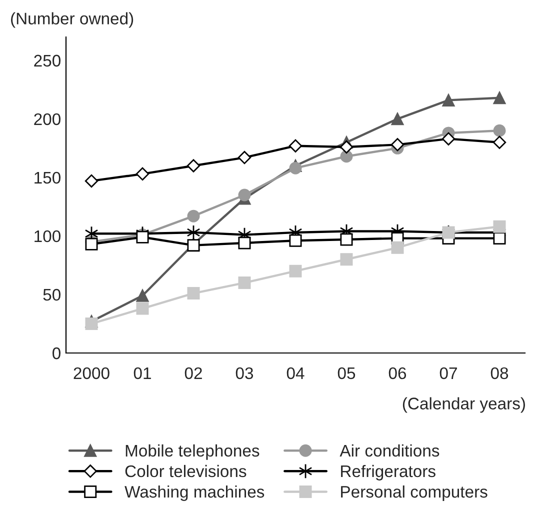  I want to click on y-tick-label: 100, so click(47, 236).